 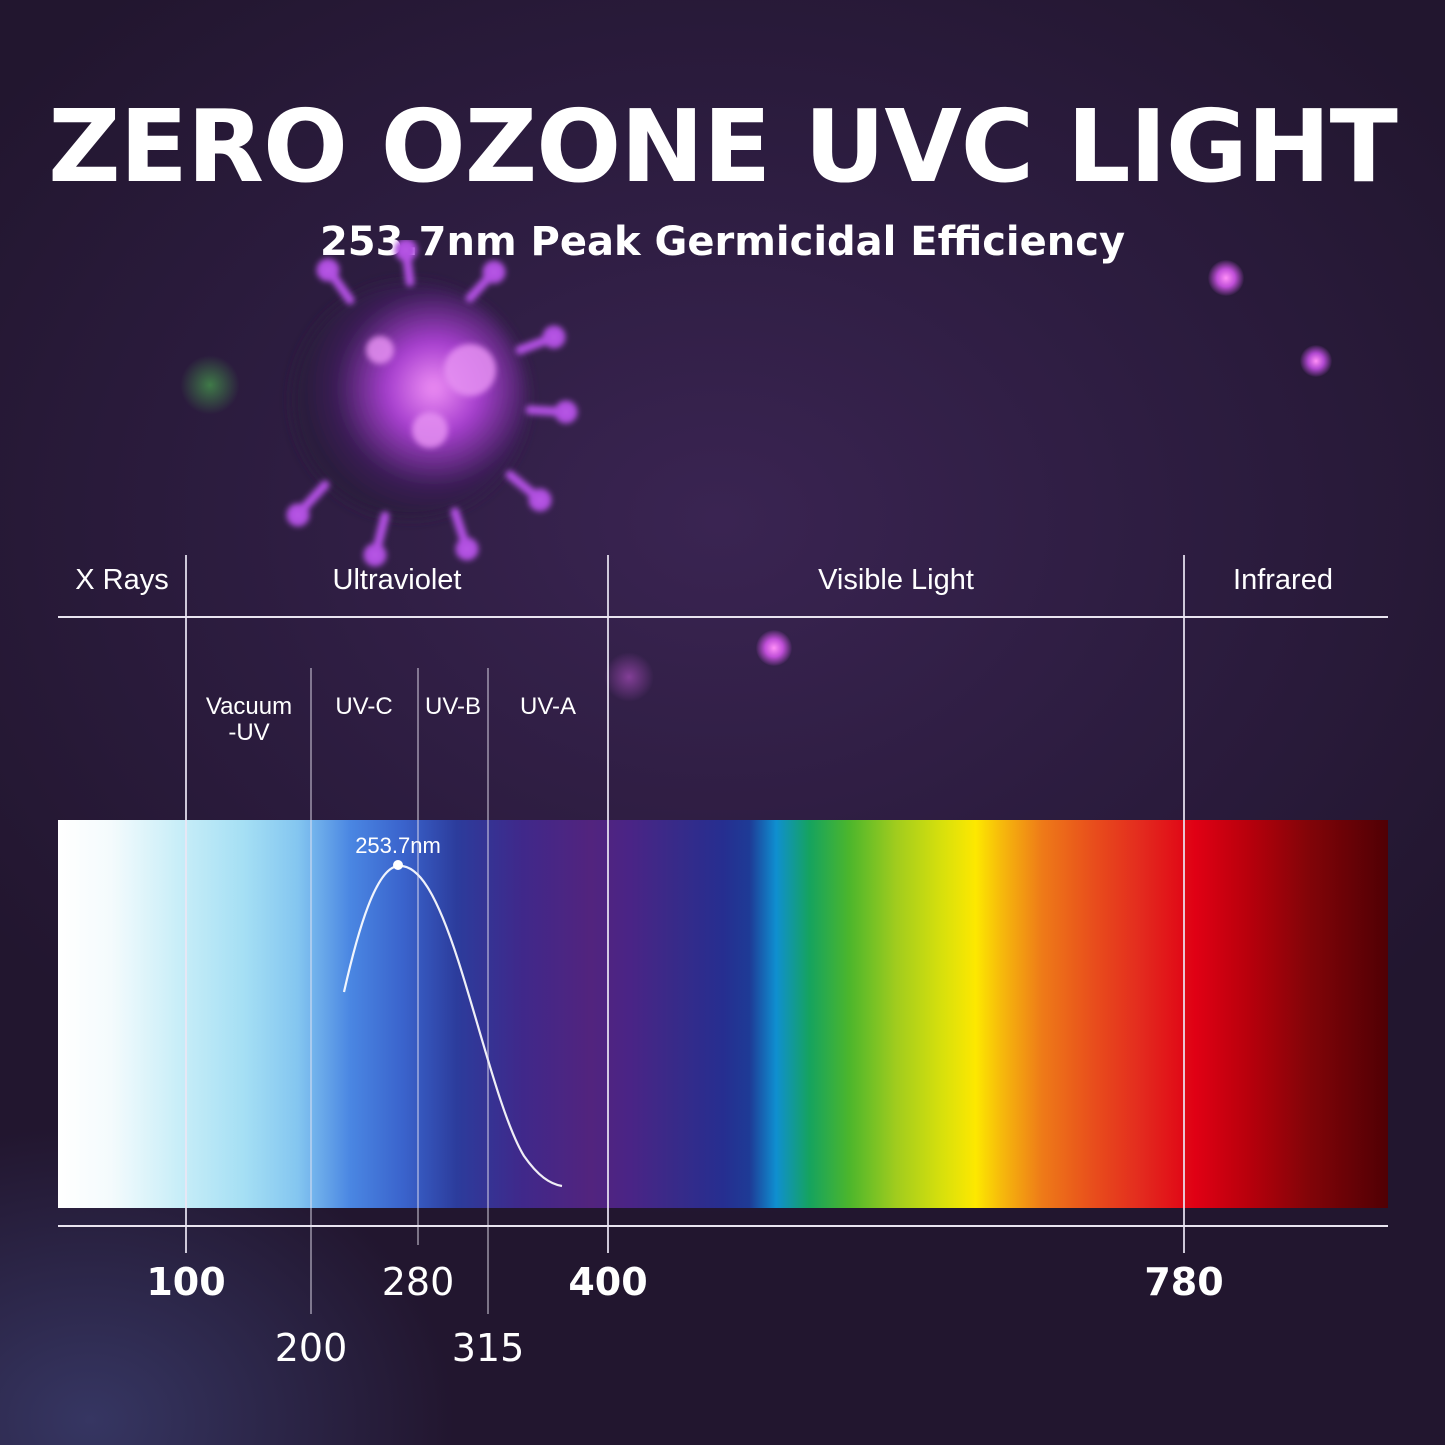 I want to click on tick-label-200: 200, so click(x=311, y=1348).